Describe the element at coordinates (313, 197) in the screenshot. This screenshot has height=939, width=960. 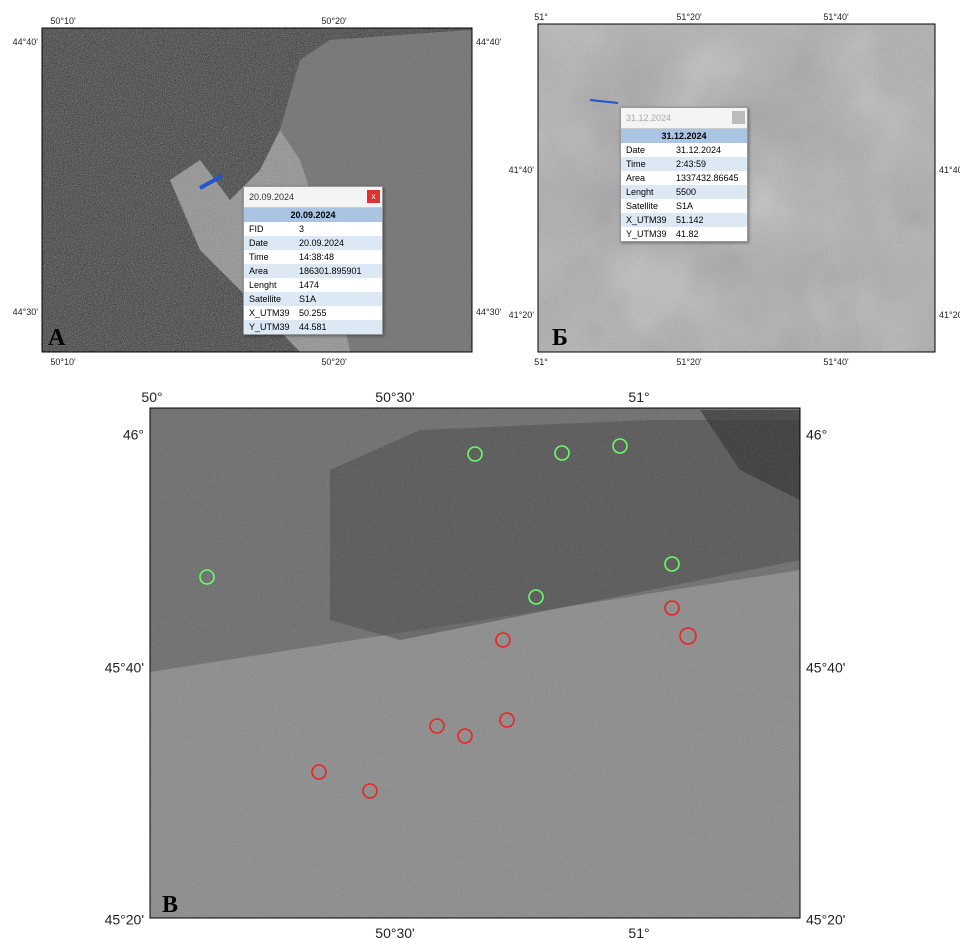
I see `popup-title: 20.09.2024 x` at that location.